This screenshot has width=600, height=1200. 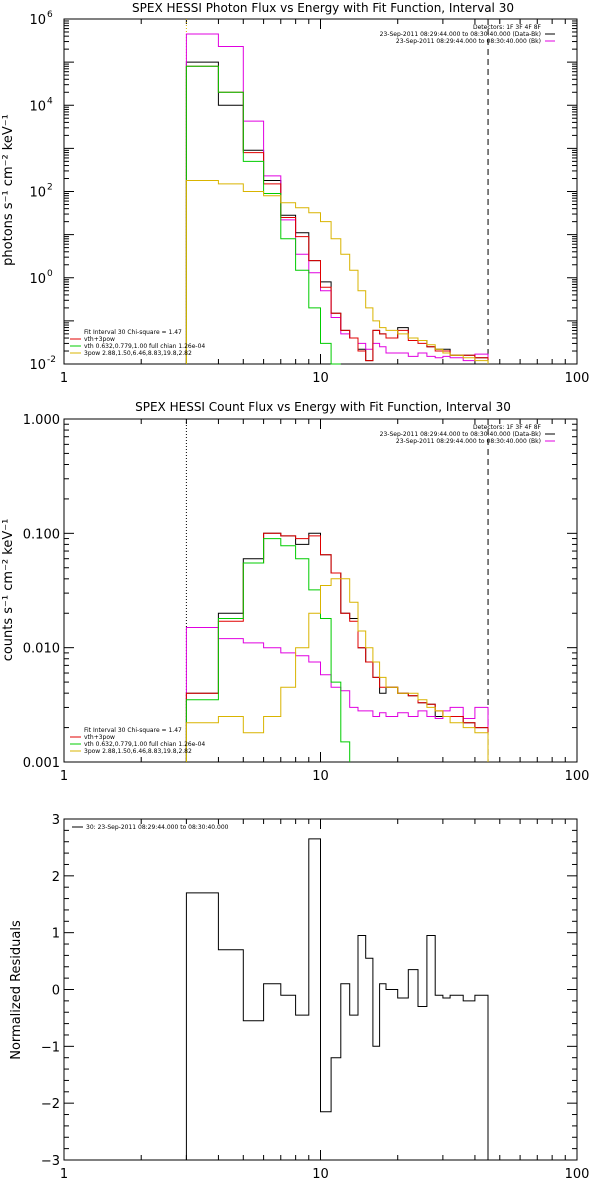 I want to click on y-tick-label: 1, so click(x=56, y=934).